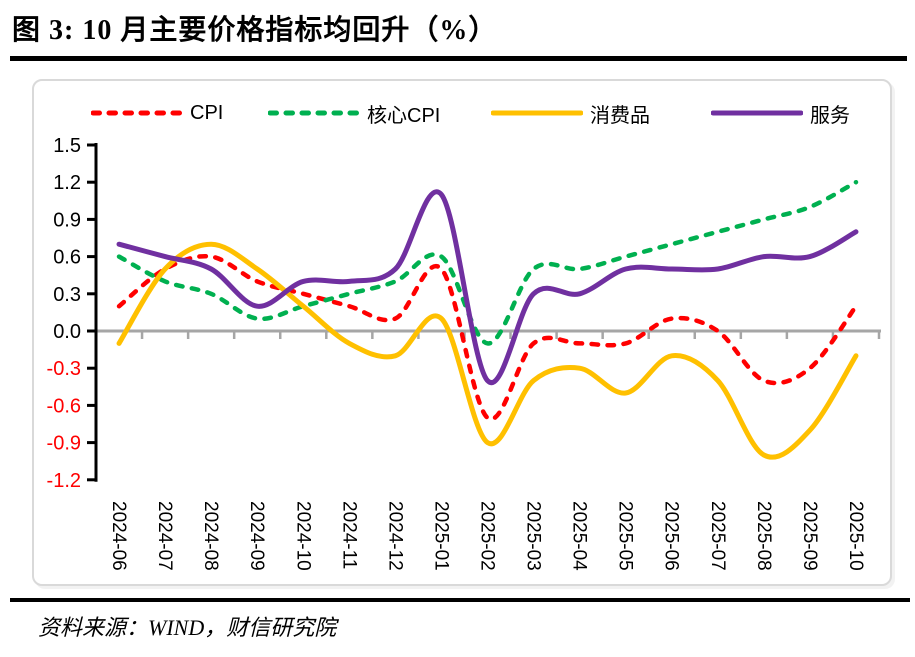  What do you see at coordinates (579, 536) in the screenshot?
I see `x-axis-label: 2025-04` at bounding box center [579, 536].